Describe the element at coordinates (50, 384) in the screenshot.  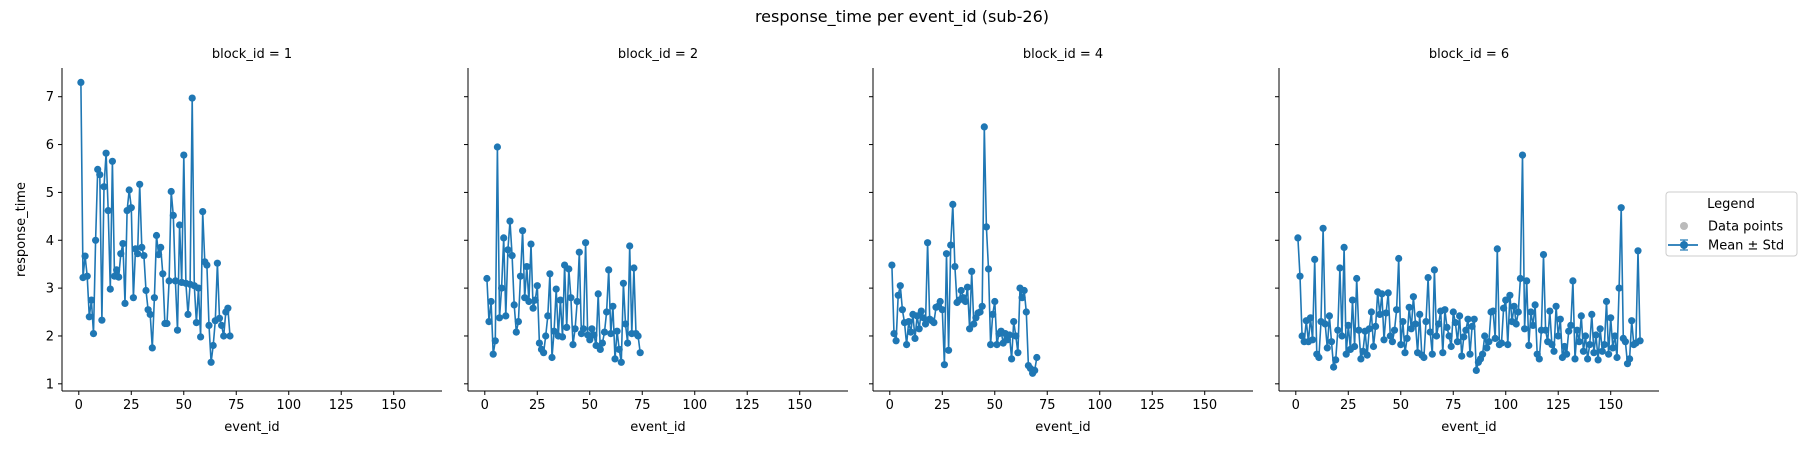
I see `y-tick-label: 1` at that location.